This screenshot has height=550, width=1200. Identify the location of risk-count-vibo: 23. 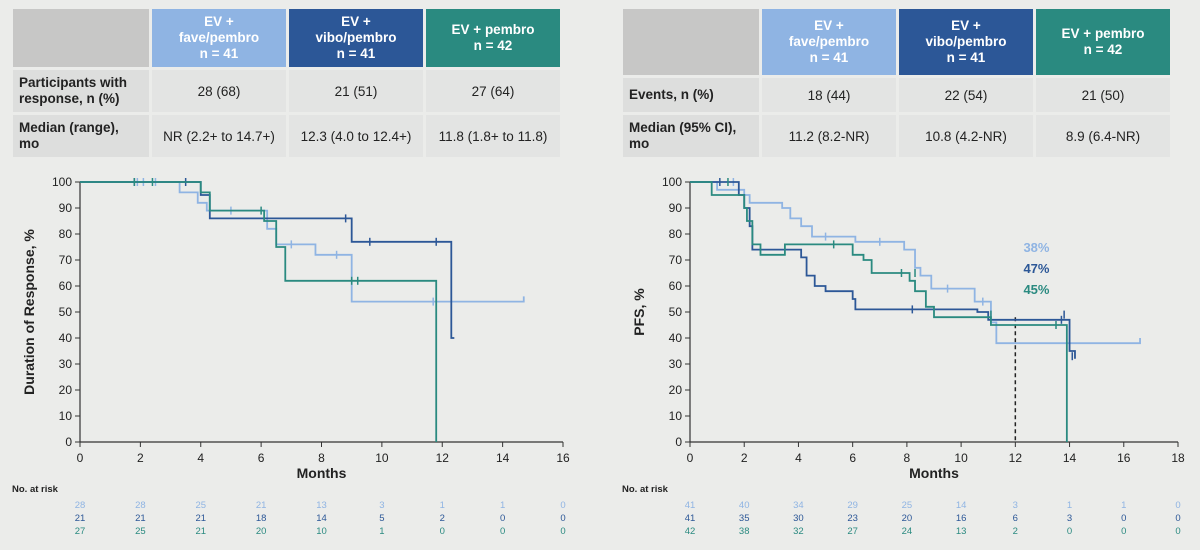
(852, 518).